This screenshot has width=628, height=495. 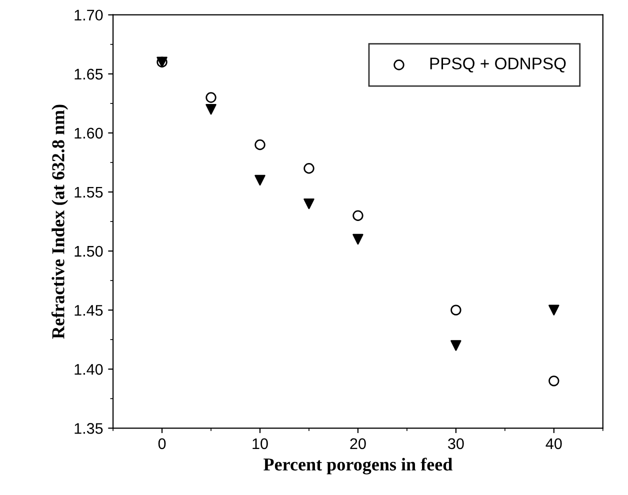 I want to click on x-tick-label: 0, so click(x=162, y=444).